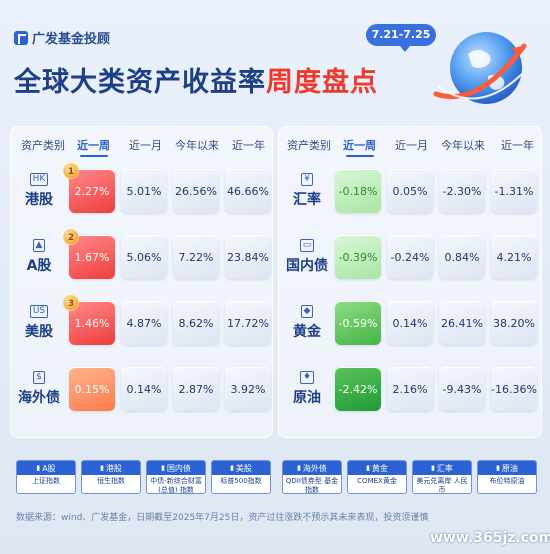 Image resolution: width=550 pixels, height=554 pixels. Describe the element at coordinates (46, 477) in the screenshot. I see `legend-a-share: ▮ A股 上证指数` at that location.